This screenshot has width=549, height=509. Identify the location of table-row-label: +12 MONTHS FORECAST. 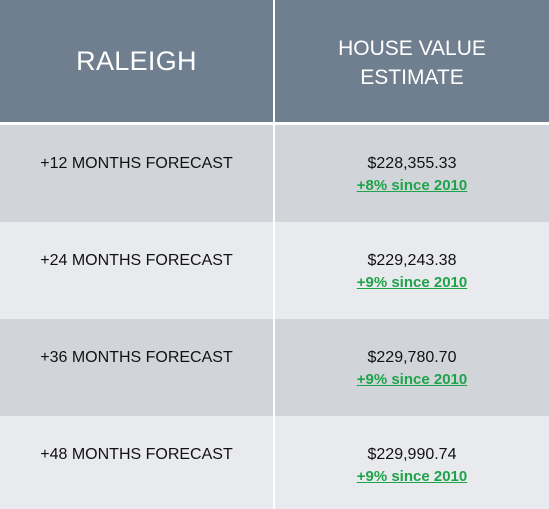
(136, 173).